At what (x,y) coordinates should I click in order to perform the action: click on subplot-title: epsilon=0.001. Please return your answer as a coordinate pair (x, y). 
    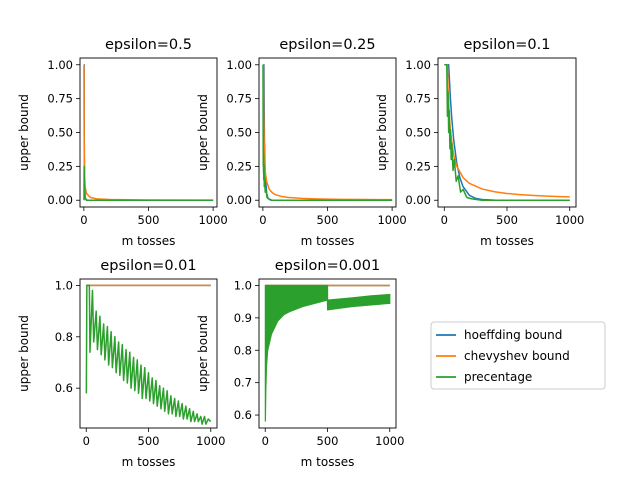
    Looking at the image, I should click on (327, 266).